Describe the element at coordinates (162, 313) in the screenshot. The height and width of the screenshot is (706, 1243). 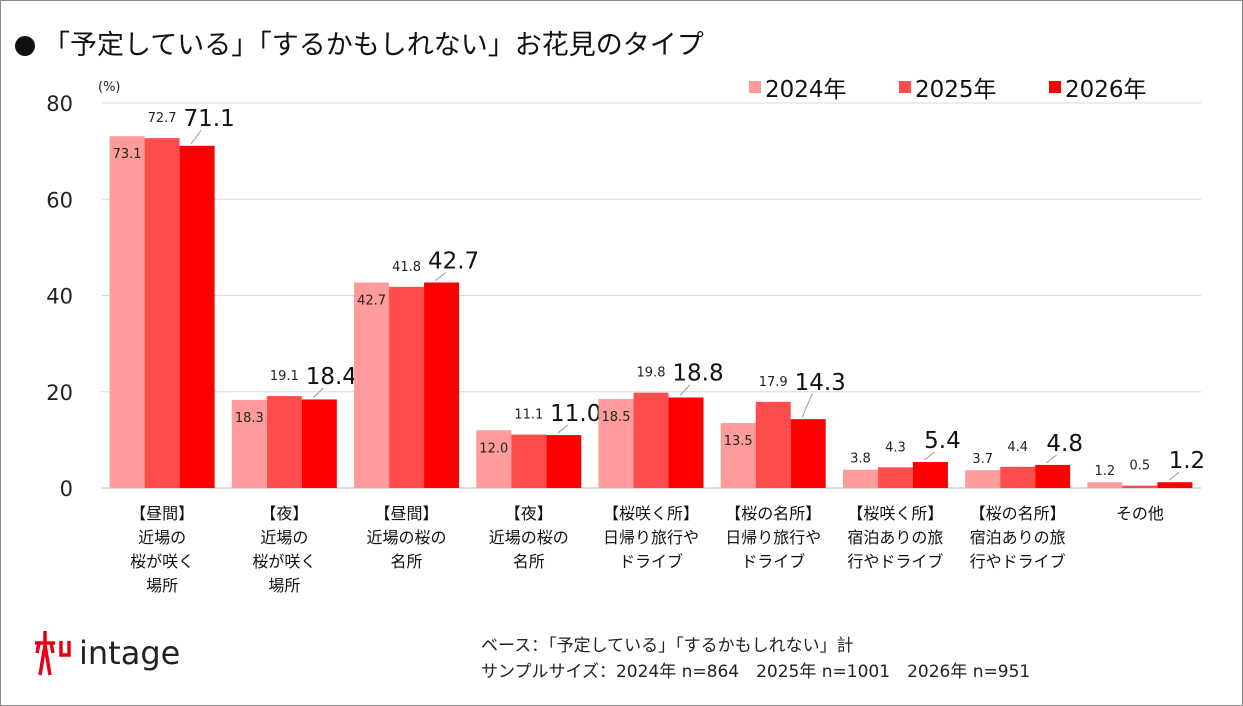
I see `bar-2025年-0` at that location.